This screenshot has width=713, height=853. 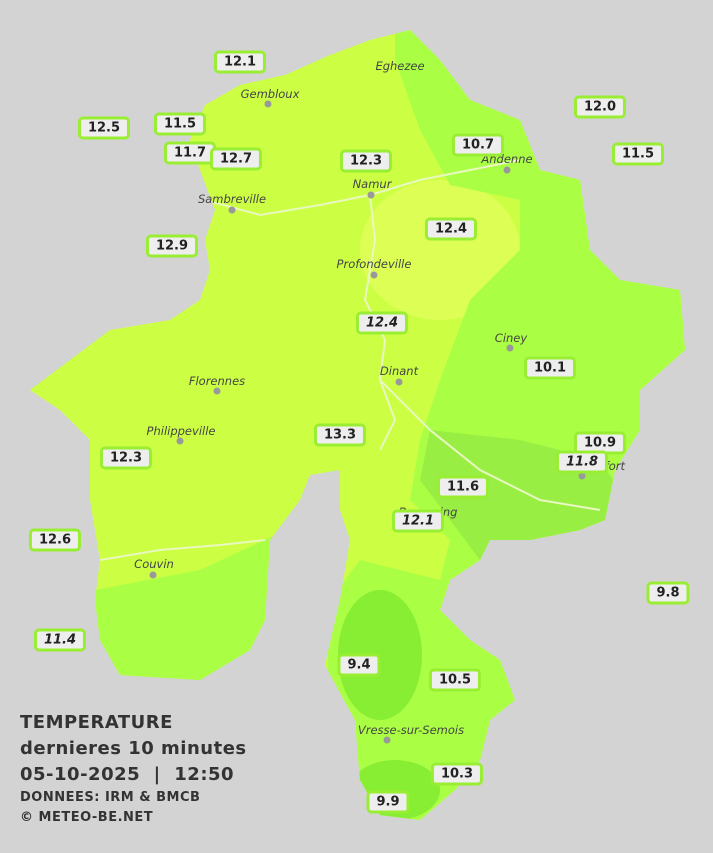 What do you see at coordinates (668, 593) in the screenshot?
I see `temperature-label: 9.8` at bounding box center [668, 593].